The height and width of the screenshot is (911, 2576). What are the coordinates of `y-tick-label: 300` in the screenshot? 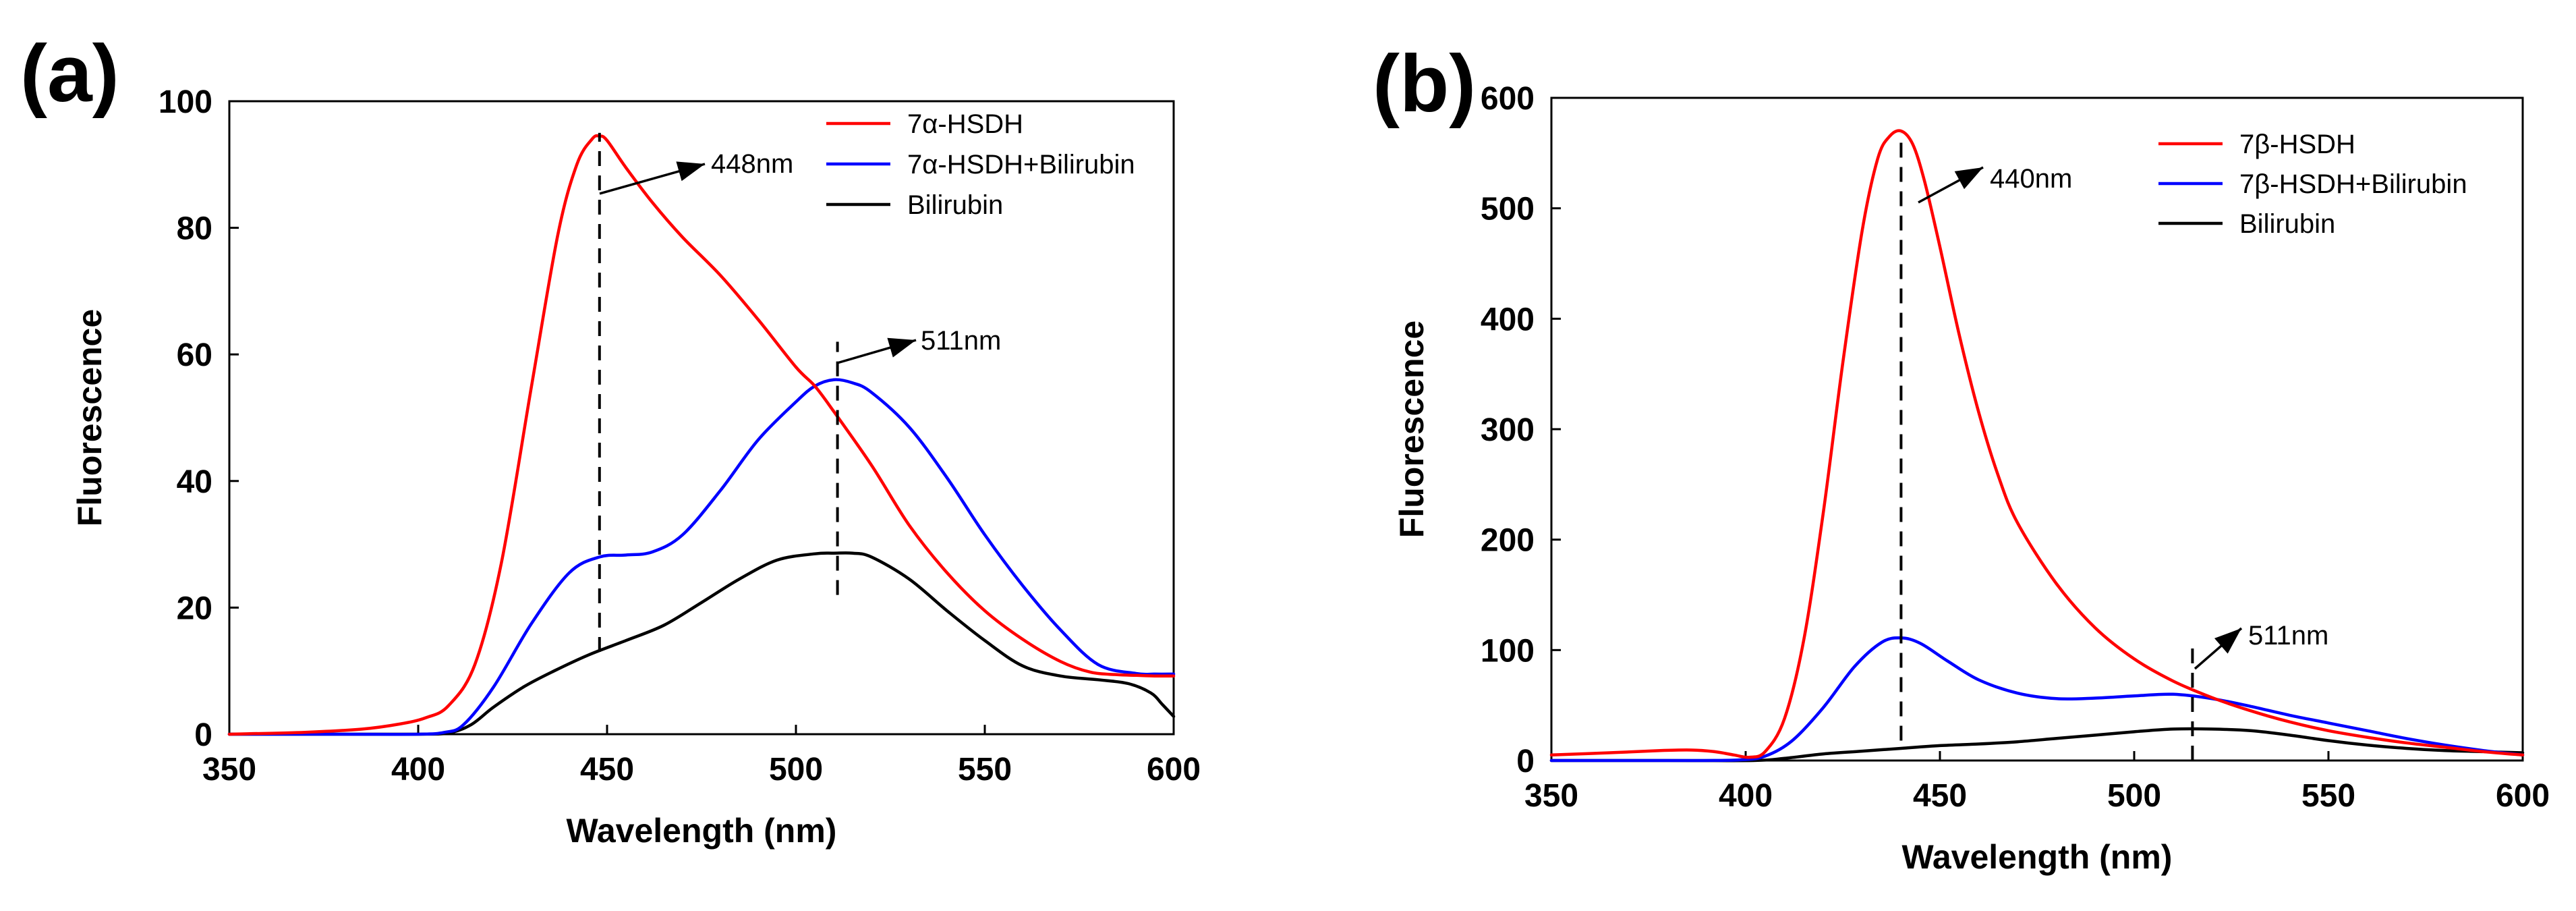 It's located at (1508, 430).